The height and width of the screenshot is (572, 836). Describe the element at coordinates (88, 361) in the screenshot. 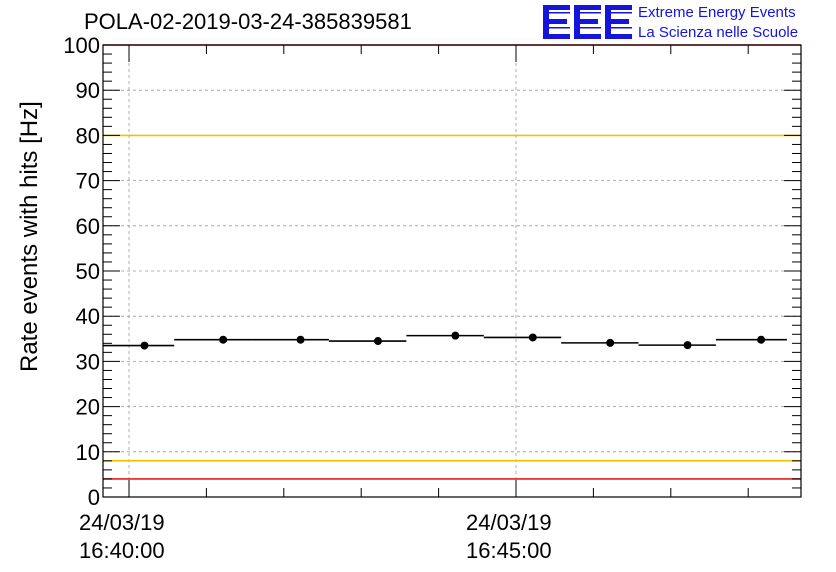

I see `y-tick-label: 30` at that location.